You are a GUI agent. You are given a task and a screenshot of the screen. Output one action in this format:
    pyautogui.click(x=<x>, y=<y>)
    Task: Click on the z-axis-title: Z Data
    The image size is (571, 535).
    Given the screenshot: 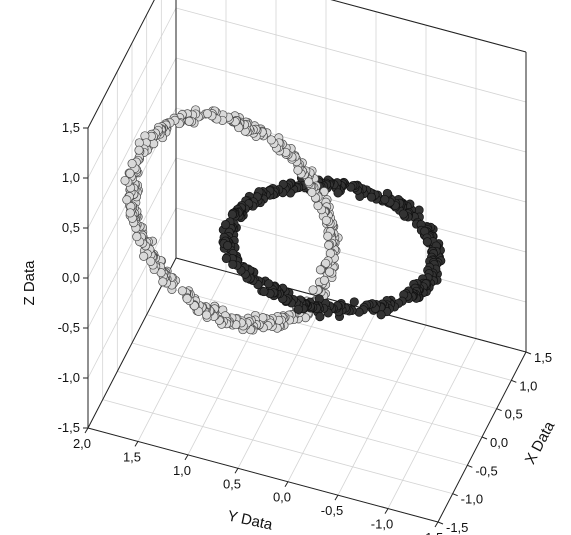 What is the action you would take?
    pyautogui.click(x=29, y=283)
    